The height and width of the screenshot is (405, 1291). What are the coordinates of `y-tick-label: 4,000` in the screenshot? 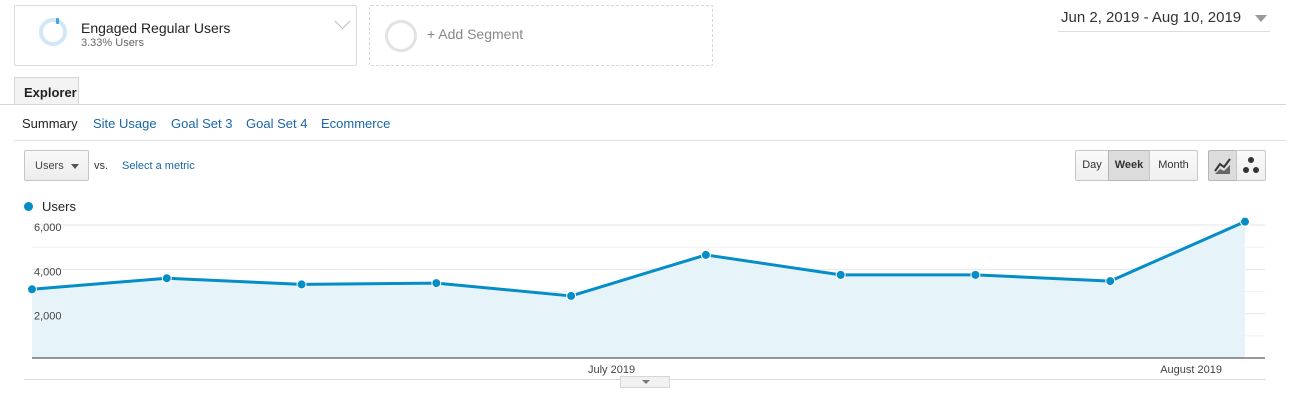 It's located at (48, 272).